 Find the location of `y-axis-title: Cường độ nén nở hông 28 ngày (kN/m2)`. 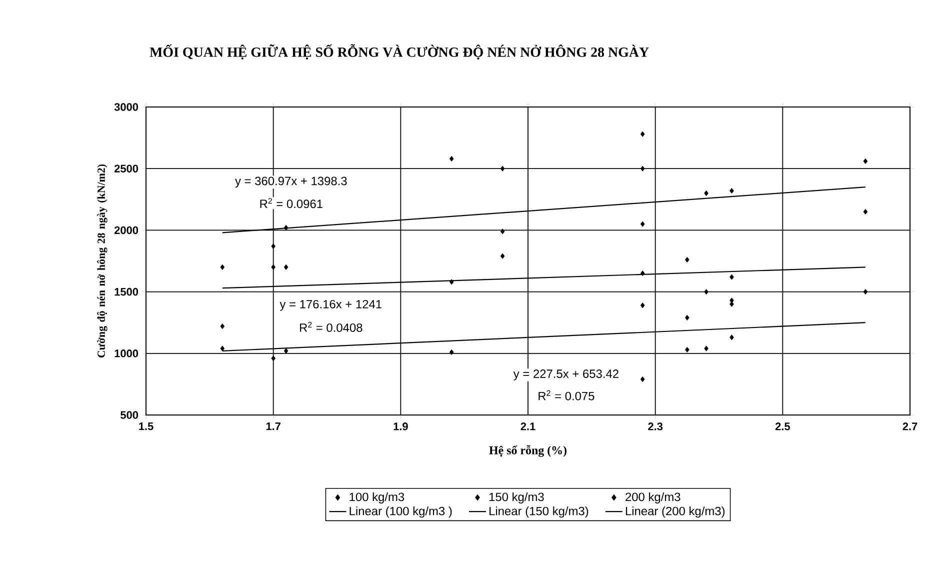

y-axis-title: Cường độ nén nở hông 28 ngày (kN/m2) is located at coordinates (102, 261).